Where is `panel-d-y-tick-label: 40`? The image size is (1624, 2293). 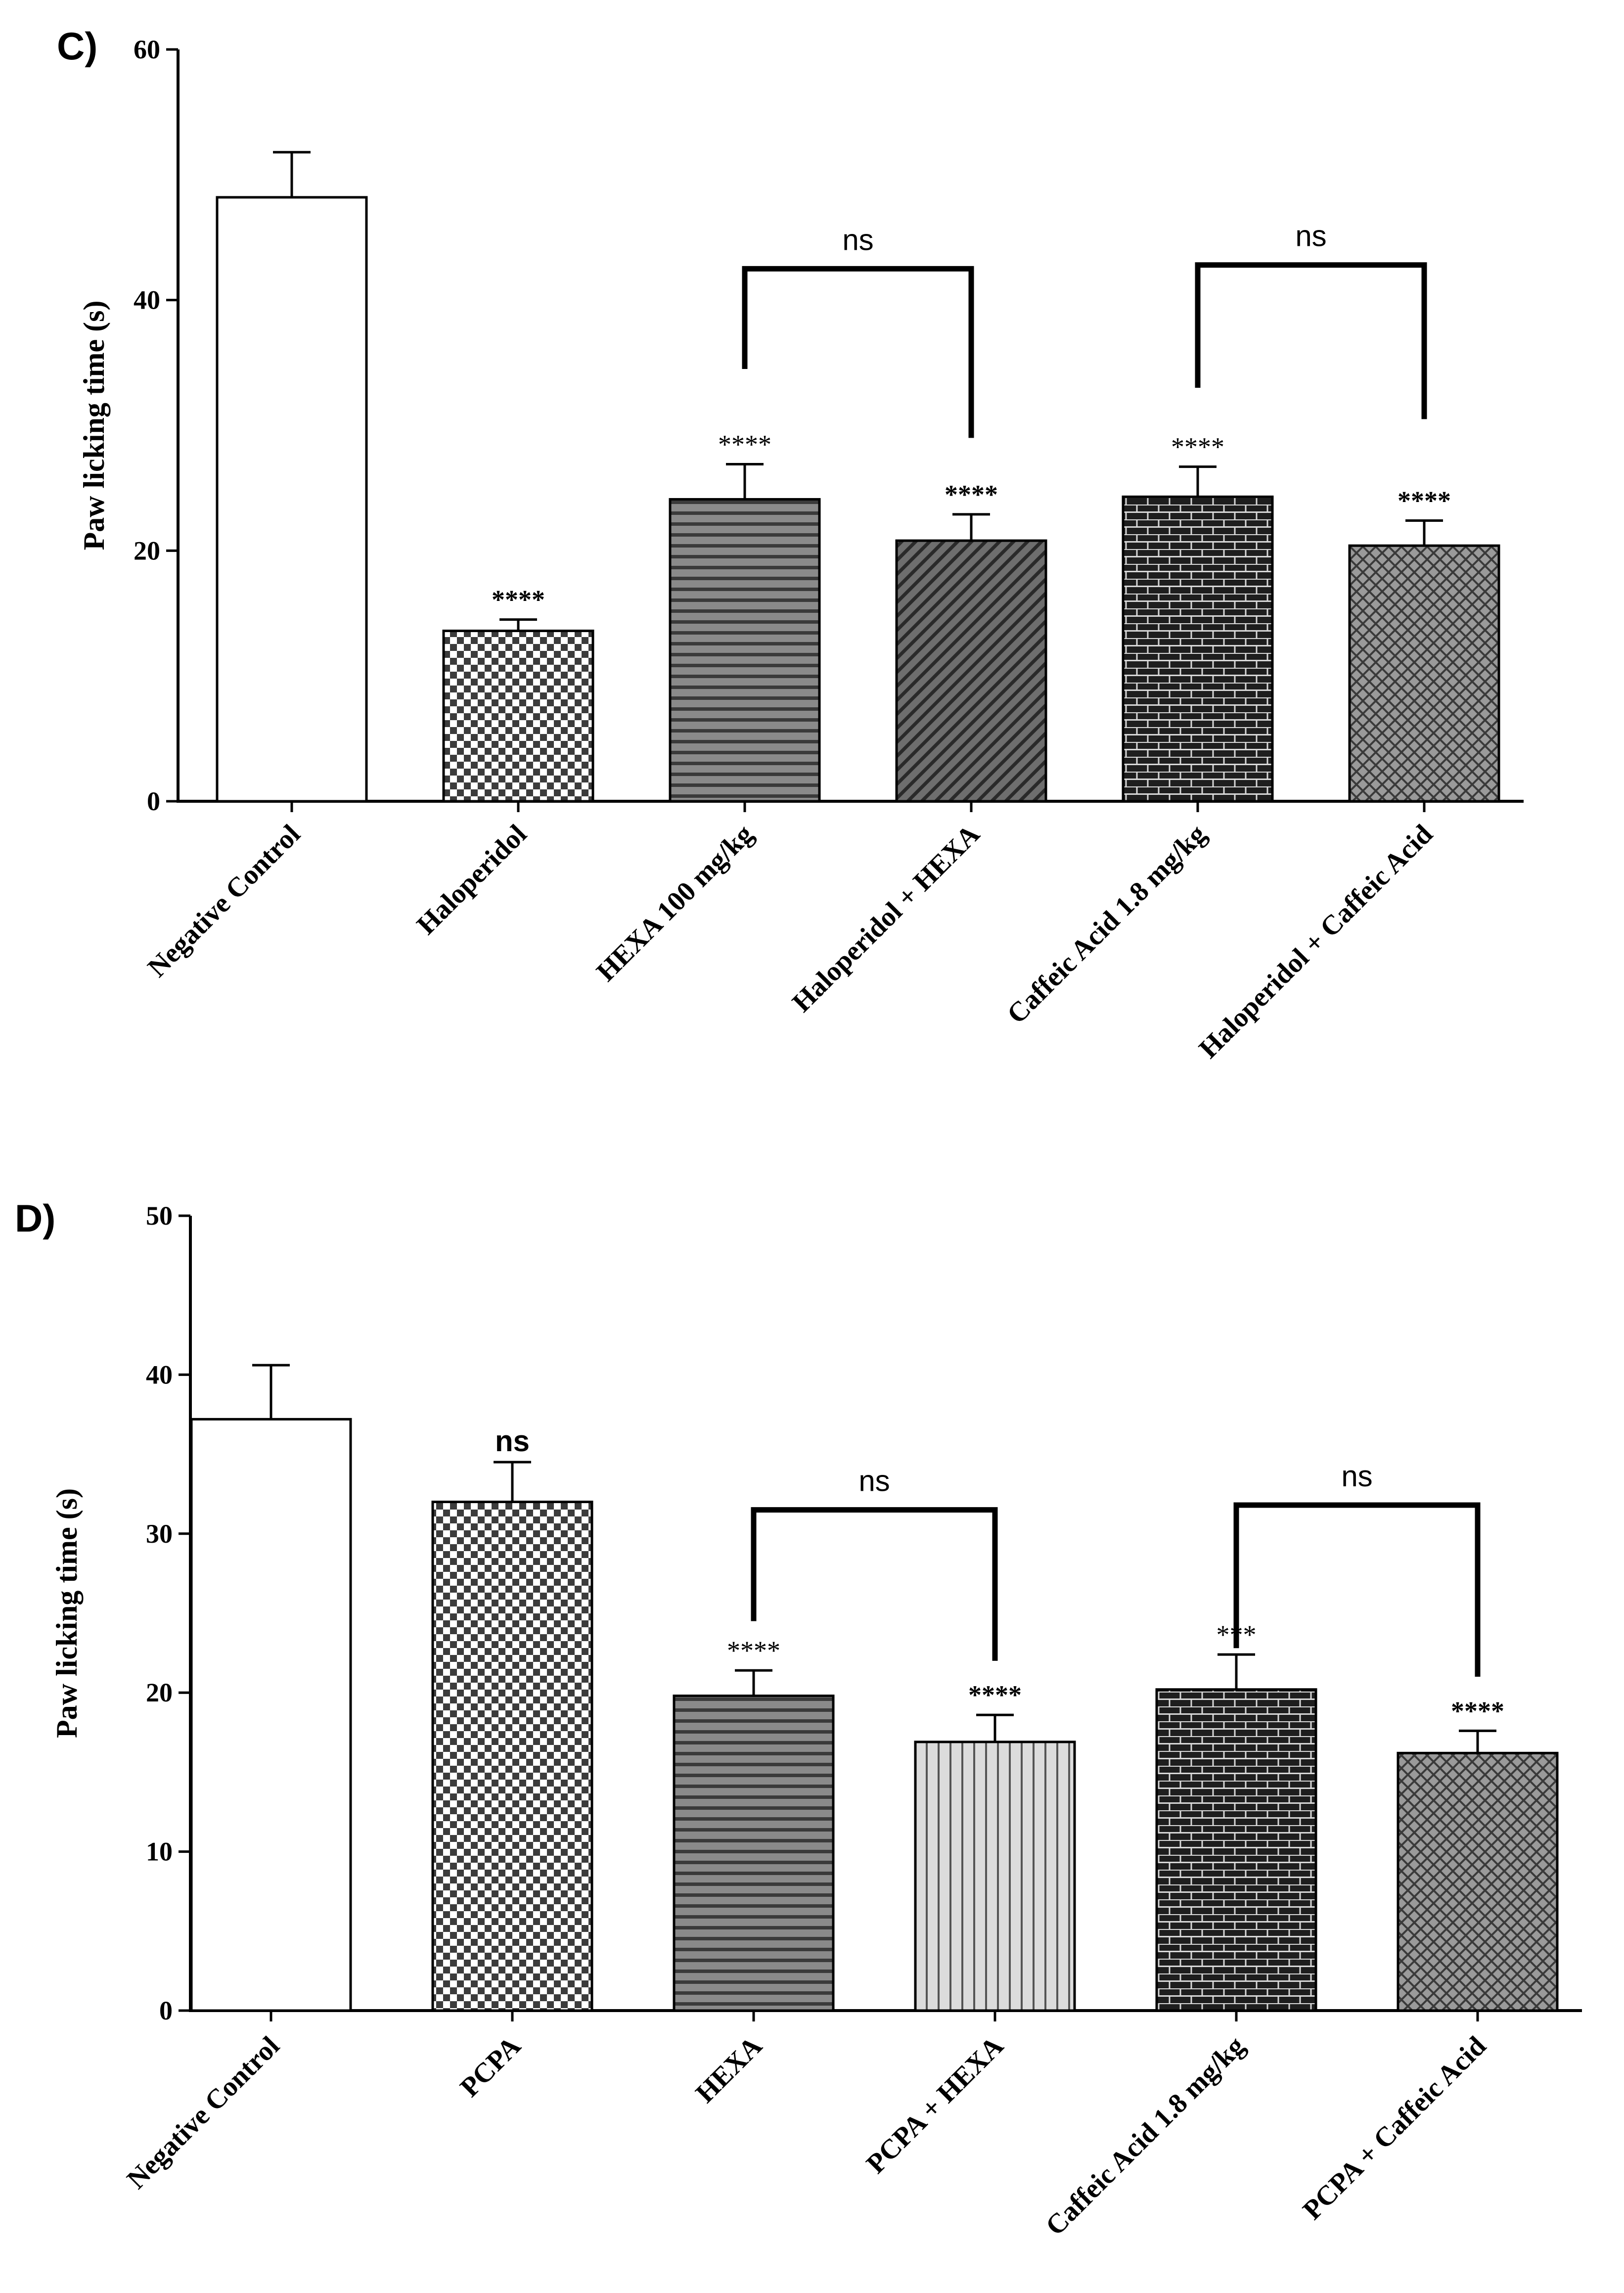
panel-d-y-tick-label: 40 is located at coordinates (159, 1374).